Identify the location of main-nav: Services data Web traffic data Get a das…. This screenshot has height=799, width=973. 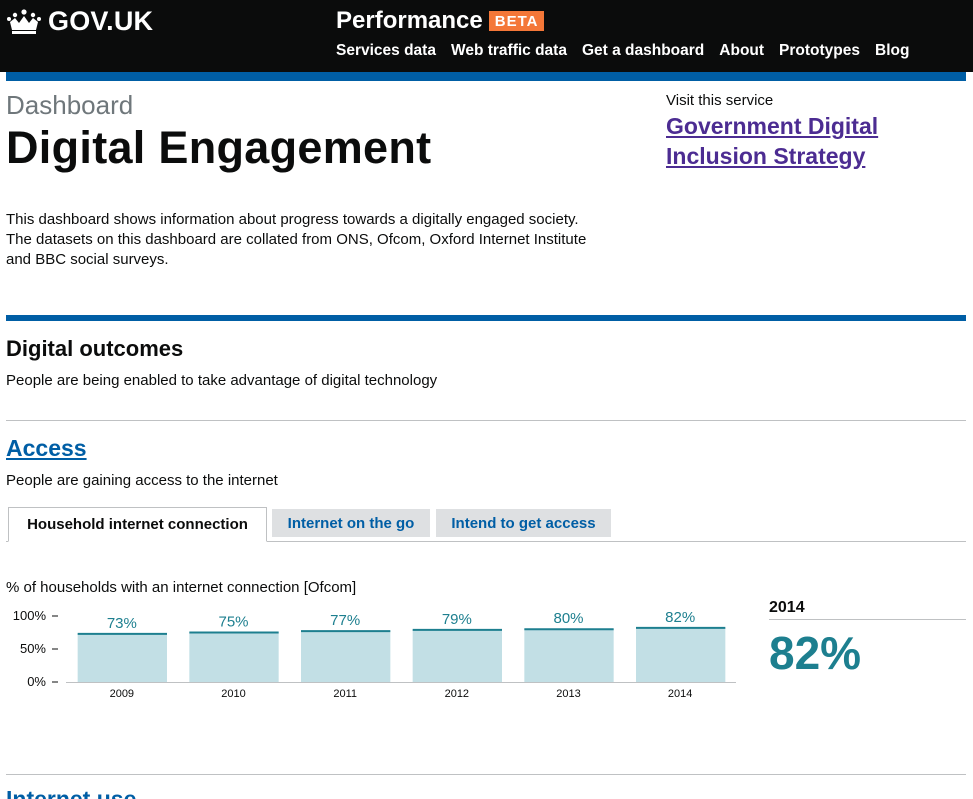
(630, 51).